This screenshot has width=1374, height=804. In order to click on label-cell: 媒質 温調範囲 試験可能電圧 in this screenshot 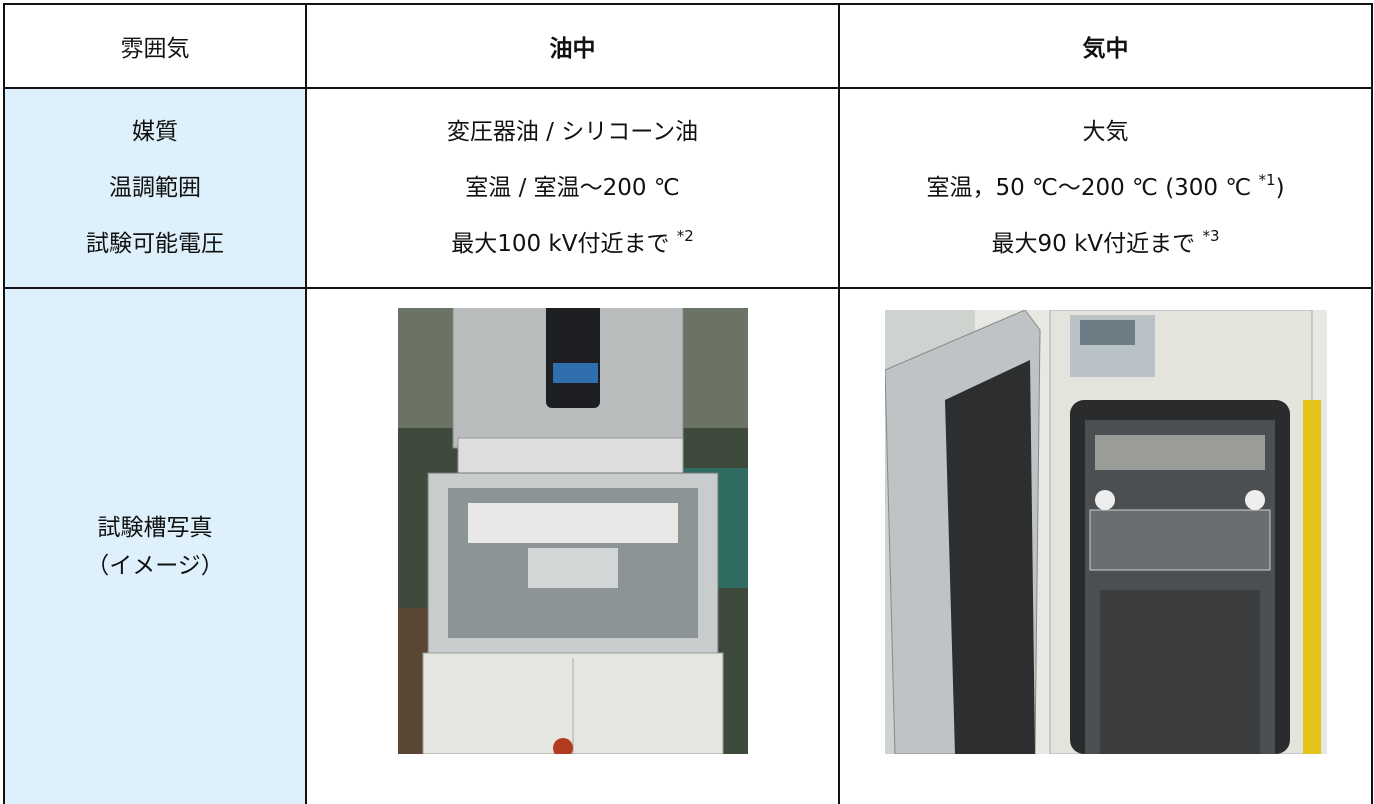, I will do `click(155, 188)`.